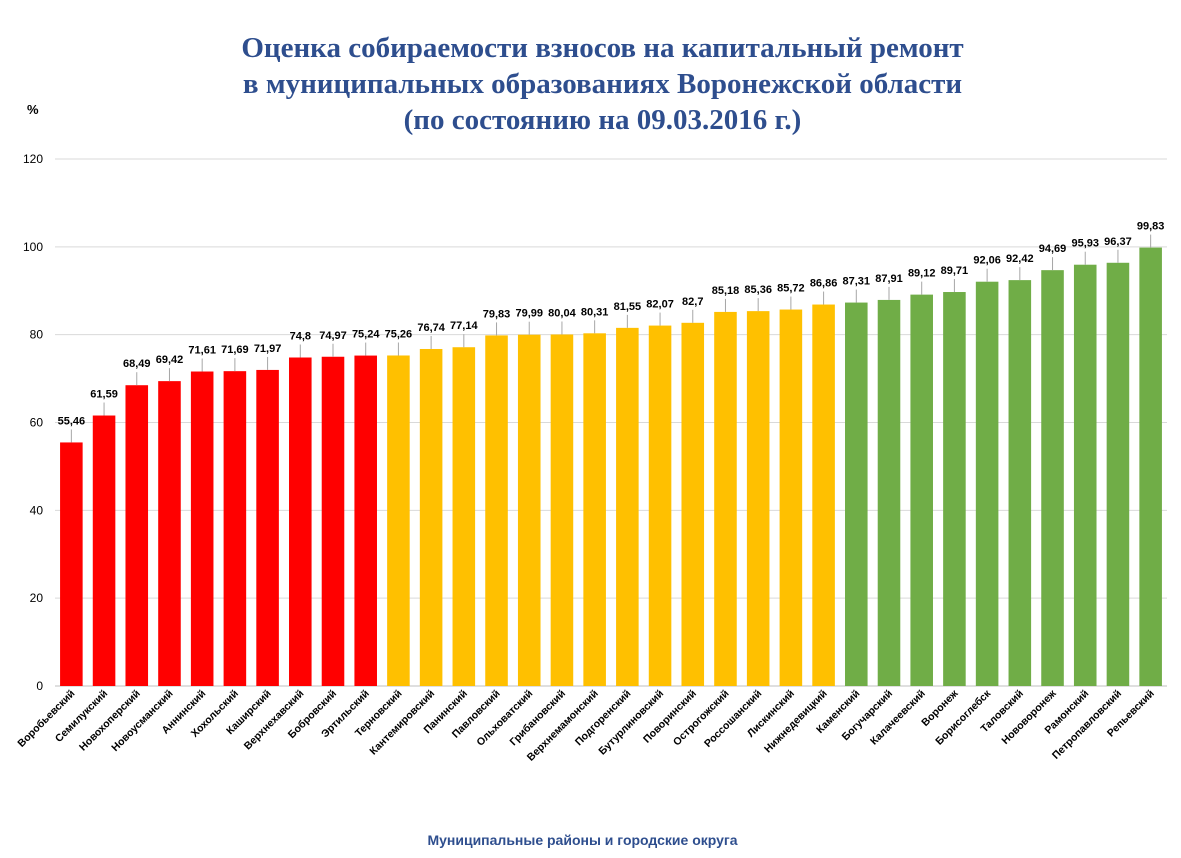  Describe the element at coordinates (791, 289) in the screenshot. I see `data-label-23: 85,72` at that location.